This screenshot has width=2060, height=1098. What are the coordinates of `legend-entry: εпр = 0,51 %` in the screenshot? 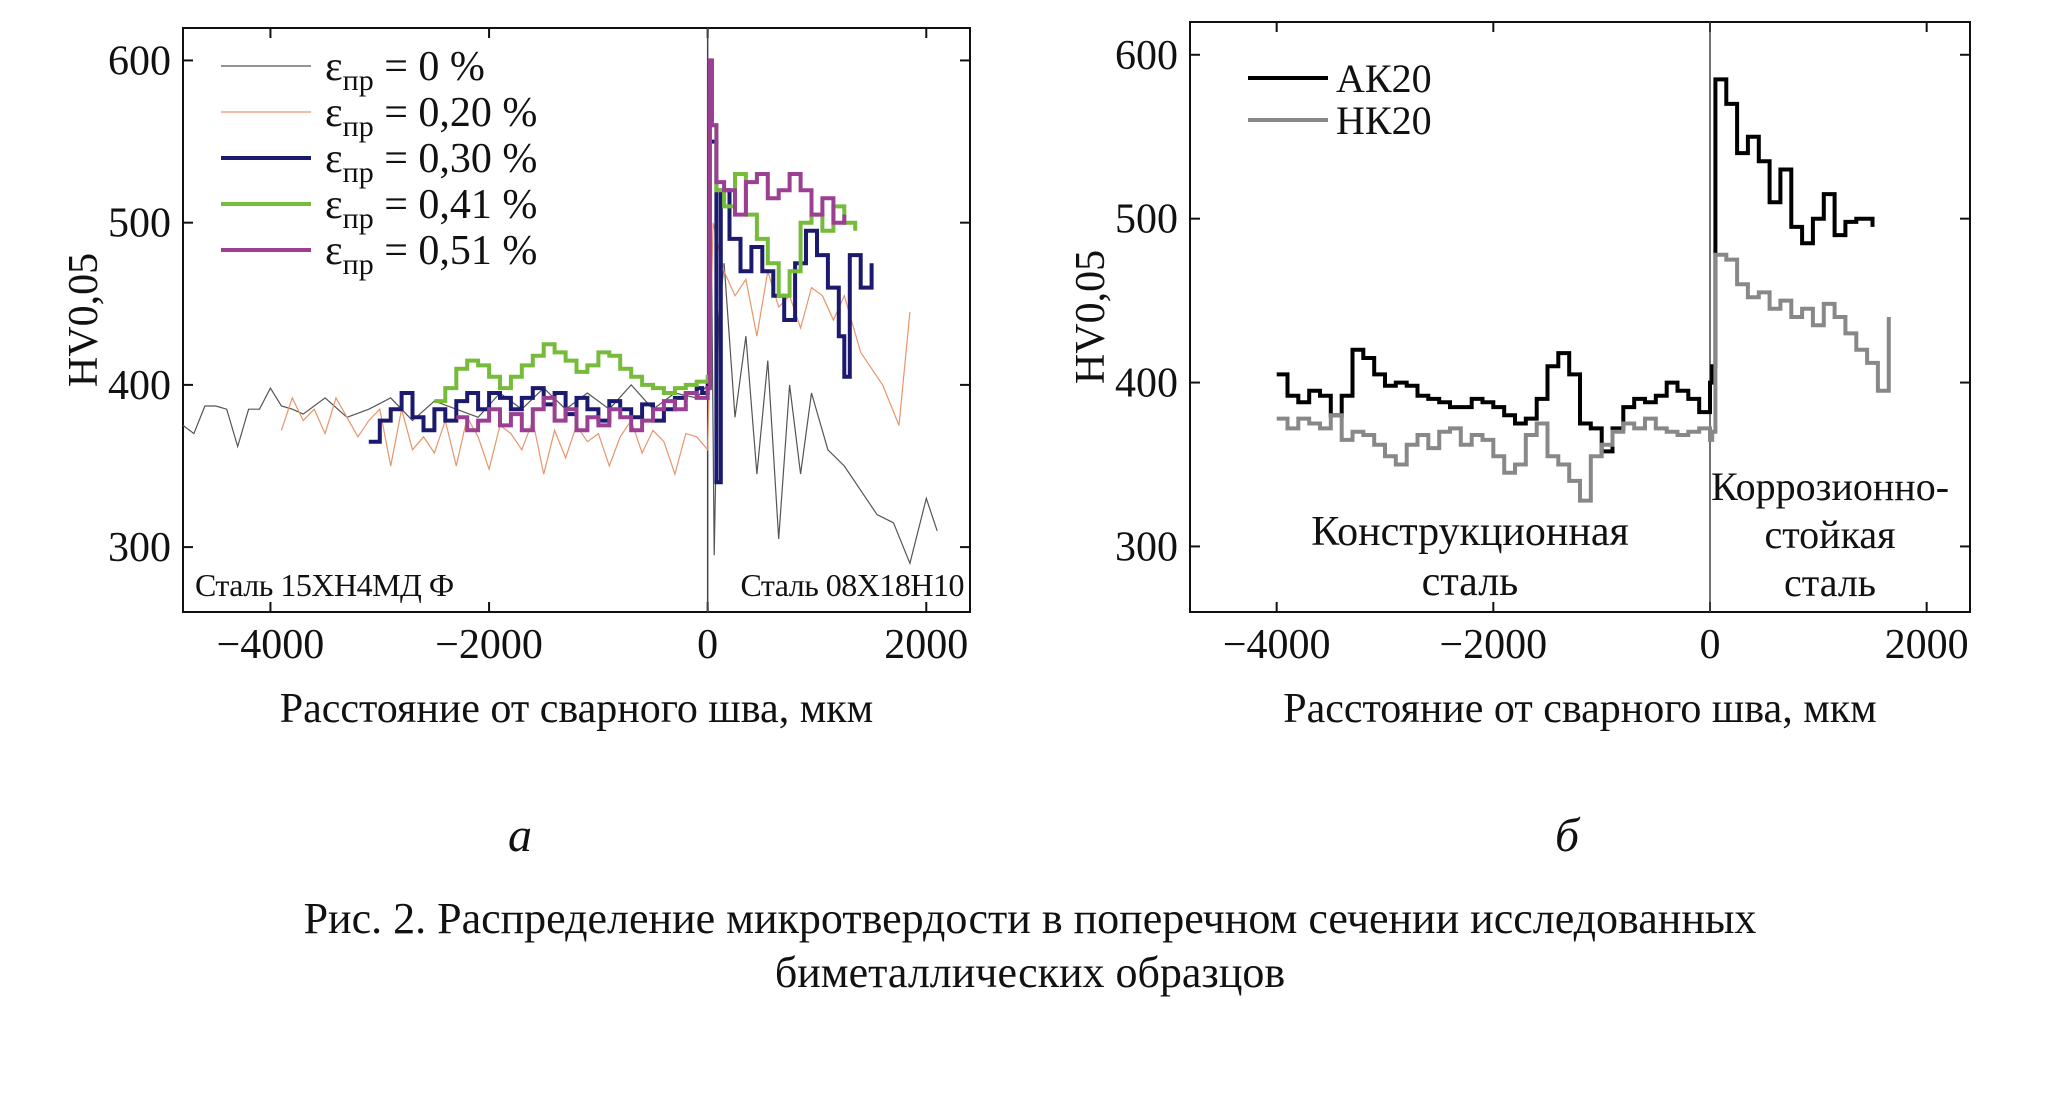 It's located at (431, 254).